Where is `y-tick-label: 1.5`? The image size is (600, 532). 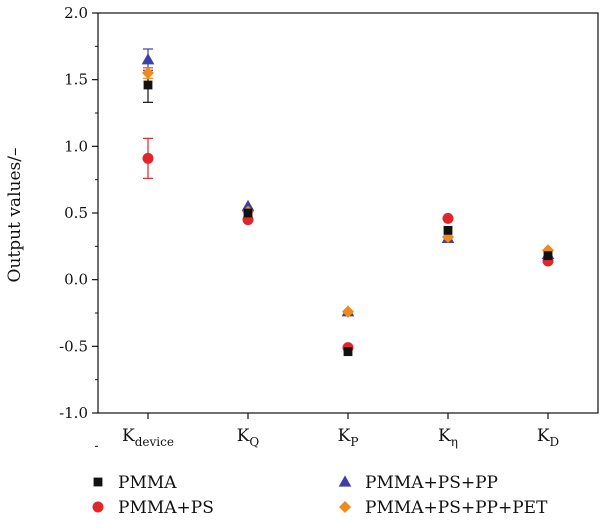 y-tick-label: 1.5 is located at coordinates (76, 80).